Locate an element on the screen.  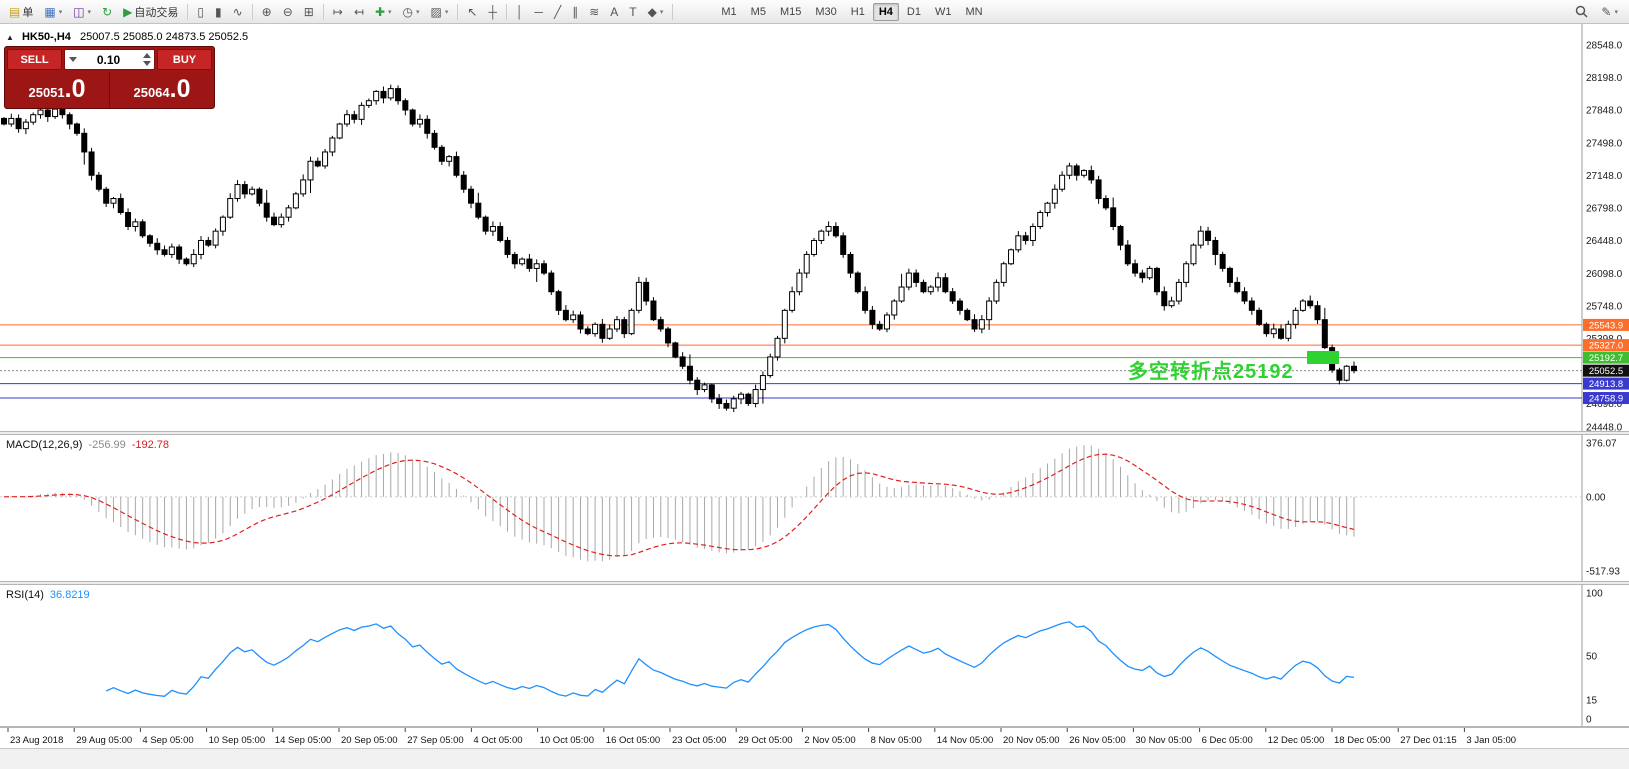
pivot-highlight-box is located at coordinates (1323, 357).